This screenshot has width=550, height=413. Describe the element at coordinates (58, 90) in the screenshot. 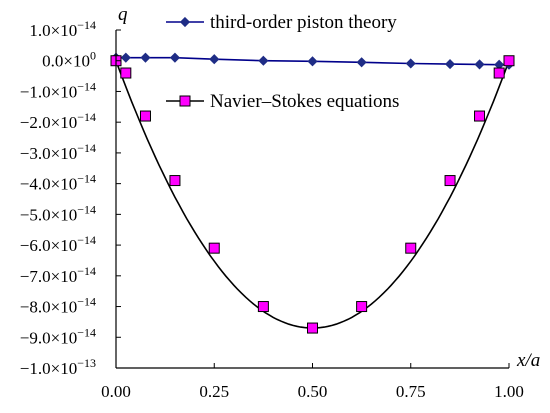

I see `y-tick-label: −1.0×10⁻¹⁴` at that location.